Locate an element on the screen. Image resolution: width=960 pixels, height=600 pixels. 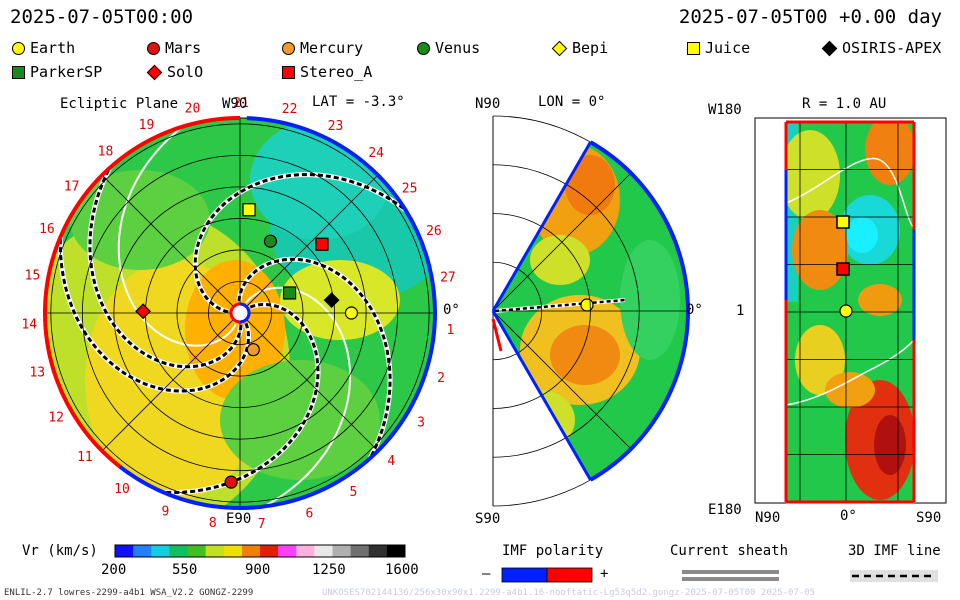
ecliptic-grid-ring is located at coordinates (240, 313).